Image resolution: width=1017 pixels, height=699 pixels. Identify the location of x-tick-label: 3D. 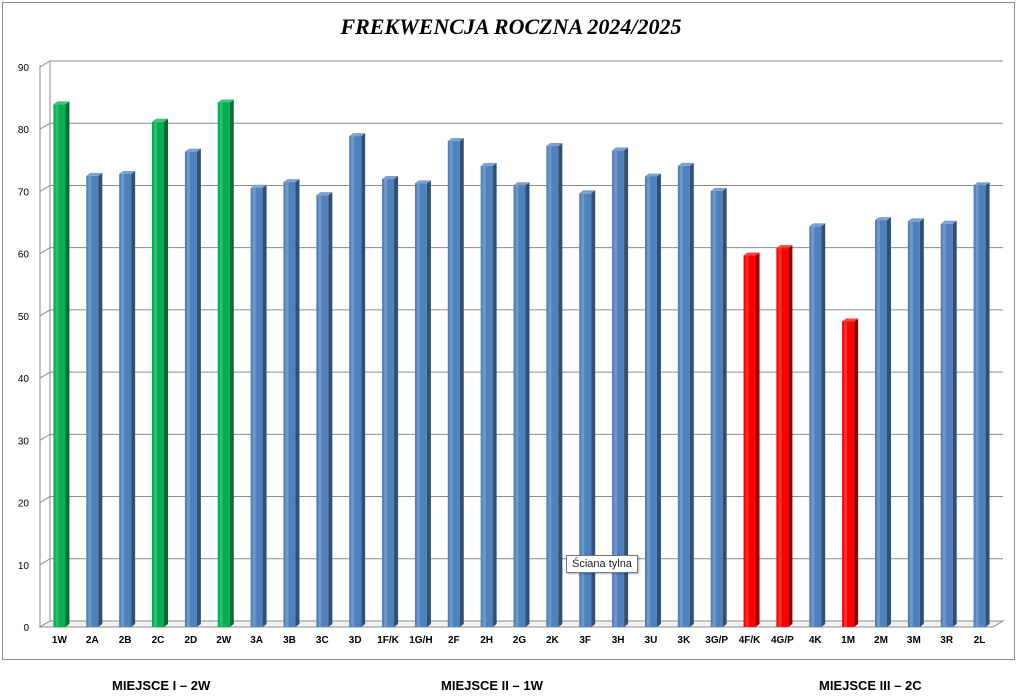
(355, 640).